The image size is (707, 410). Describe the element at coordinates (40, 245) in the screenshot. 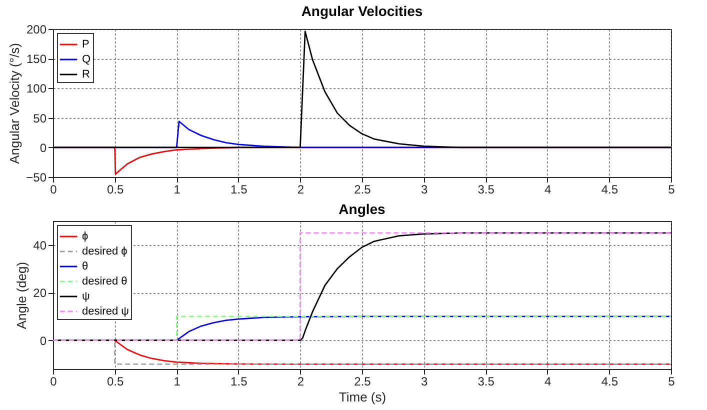

I see `y-tick-label: 40` at that location.